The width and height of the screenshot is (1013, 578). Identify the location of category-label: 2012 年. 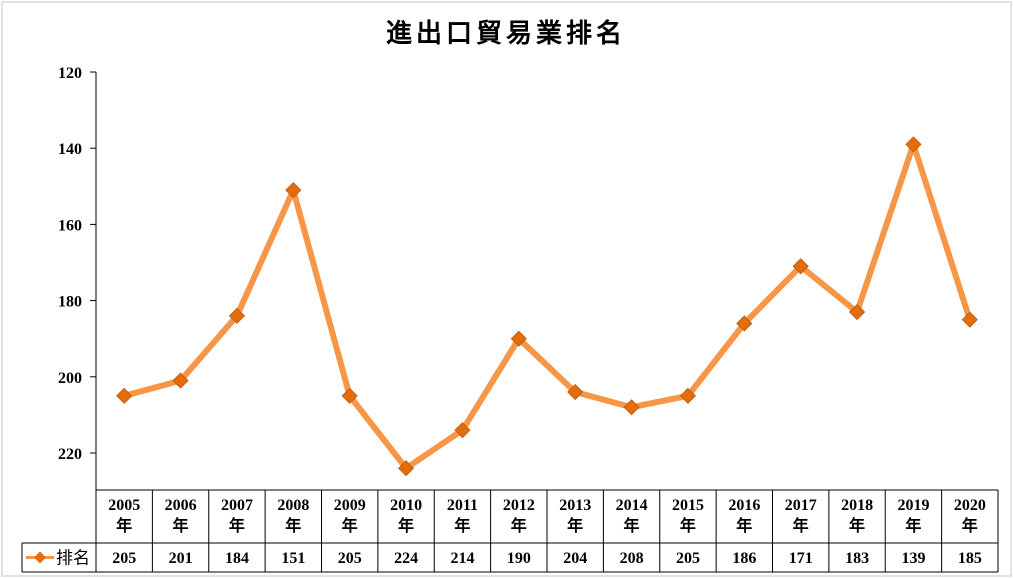
(519, 516).